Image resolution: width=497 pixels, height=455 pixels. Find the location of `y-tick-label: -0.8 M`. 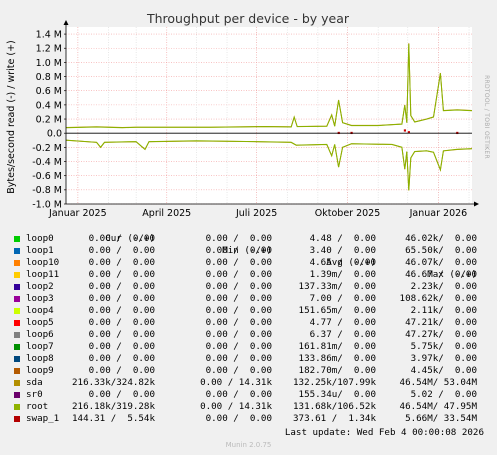

y-tick-label: -0.8 M is located at coordinates (47, 190).